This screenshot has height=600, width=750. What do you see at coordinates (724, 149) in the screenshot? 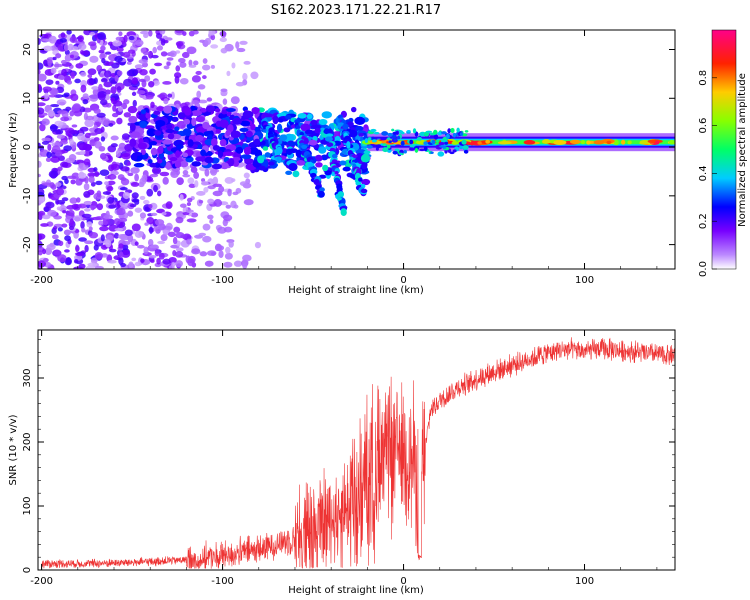
I see `colorbar-gradient` at bounding box center [724, 149].